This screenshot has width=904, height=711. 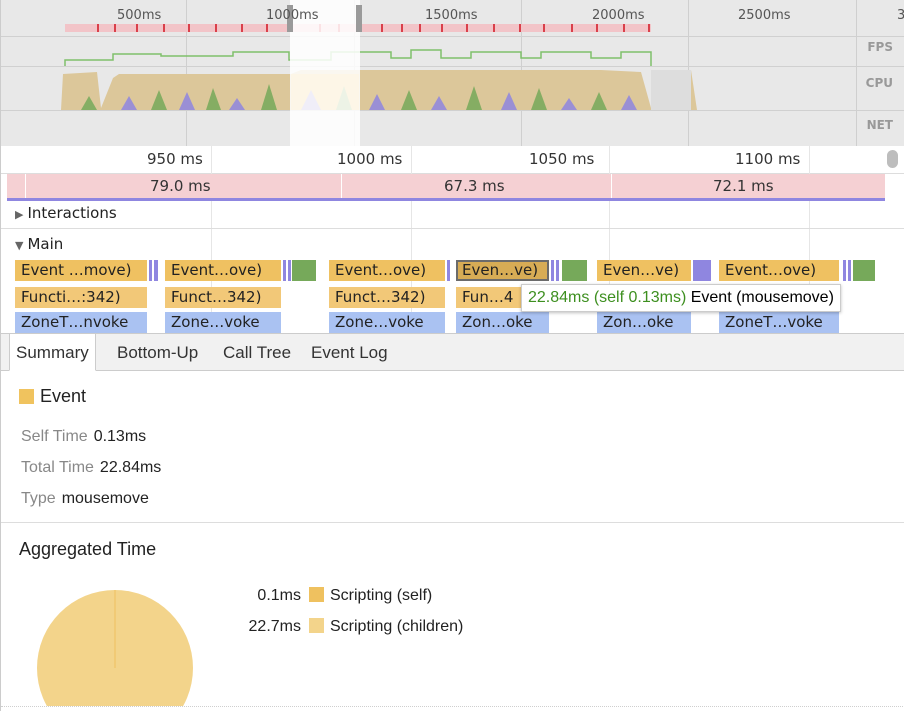 What do you see at coordinates (743, 186) in the screenshot?
I see `frame-duration: 72.1 ms` at bounding box center [743, 186].